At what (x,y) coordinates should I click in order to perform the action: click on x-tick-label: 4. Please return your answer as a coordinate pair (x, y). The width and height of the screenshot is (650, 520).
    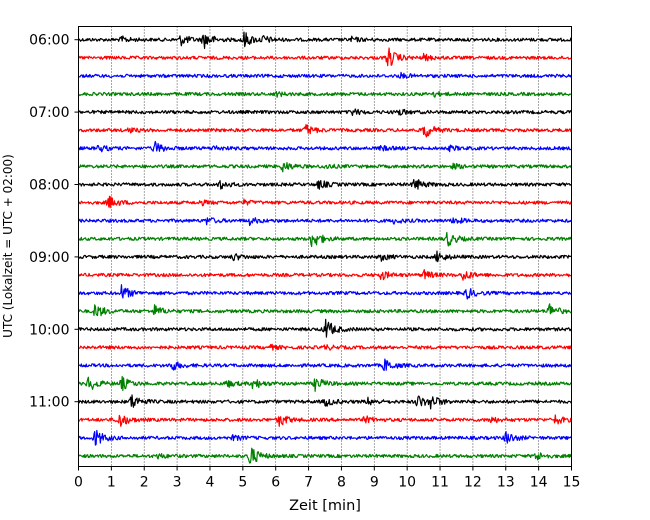
    Looking at the image, I should click on (210, 483).